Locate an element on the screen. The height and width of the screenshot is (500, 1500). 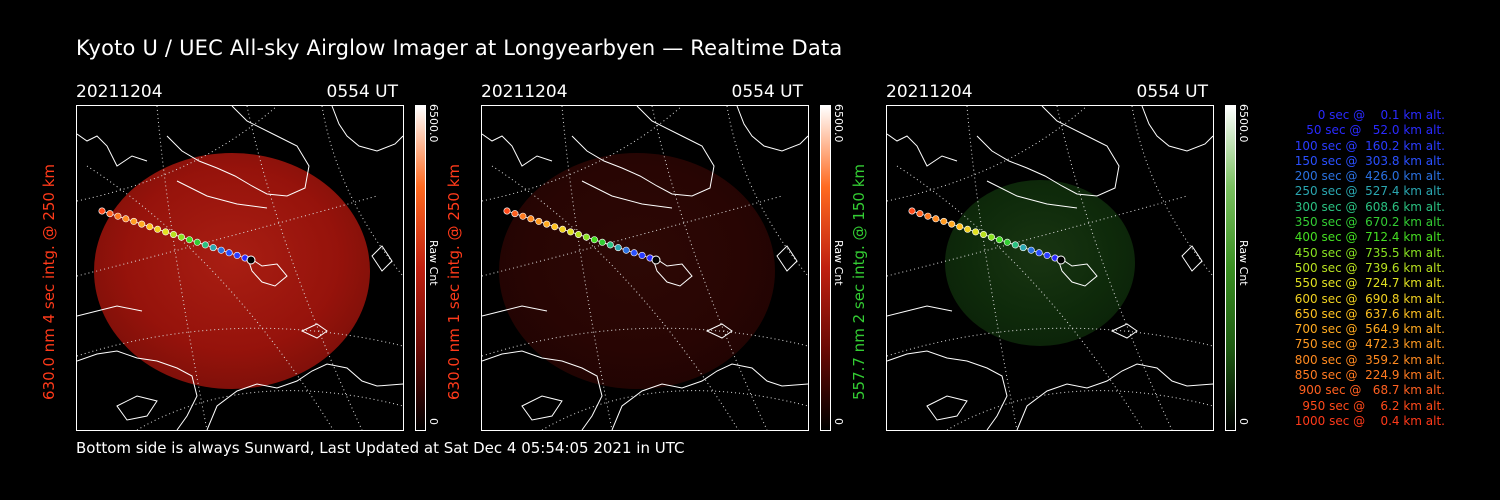
allsky-map is located at coordinates (645, 268).